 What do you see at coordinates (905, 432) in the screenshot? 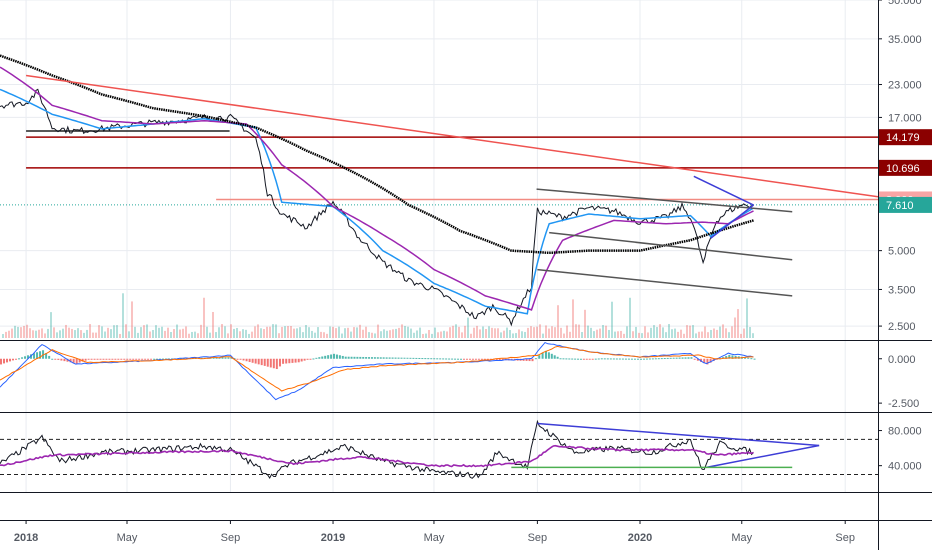
I see `rsi-y-tick-label: 80.000` at bounding box center [905, 432].